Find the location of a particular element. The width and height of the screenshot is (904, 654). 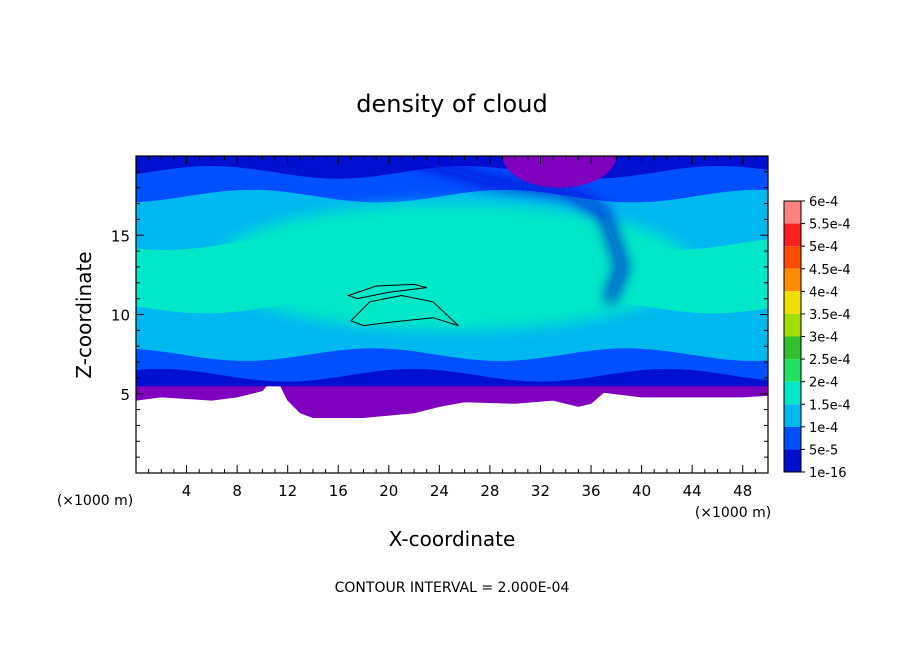

colorbar-frame is located at coordinates (792, 336).